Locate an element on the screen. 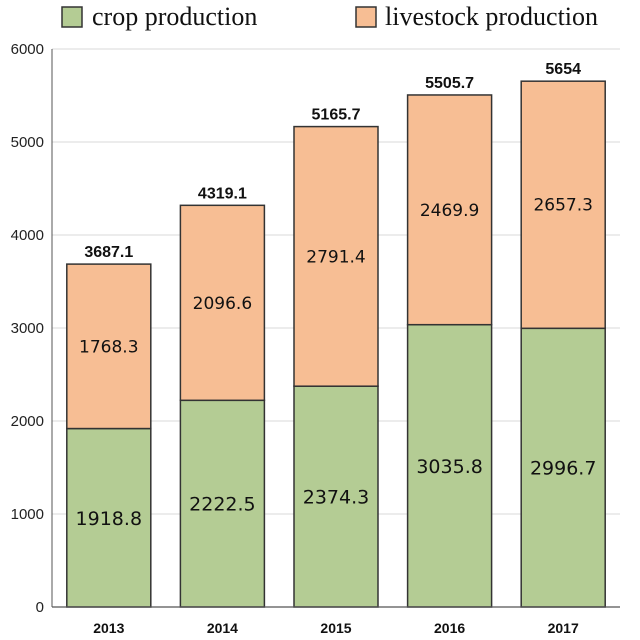  legend-label-livestock: livestock production is located at coordinates (491, 16).